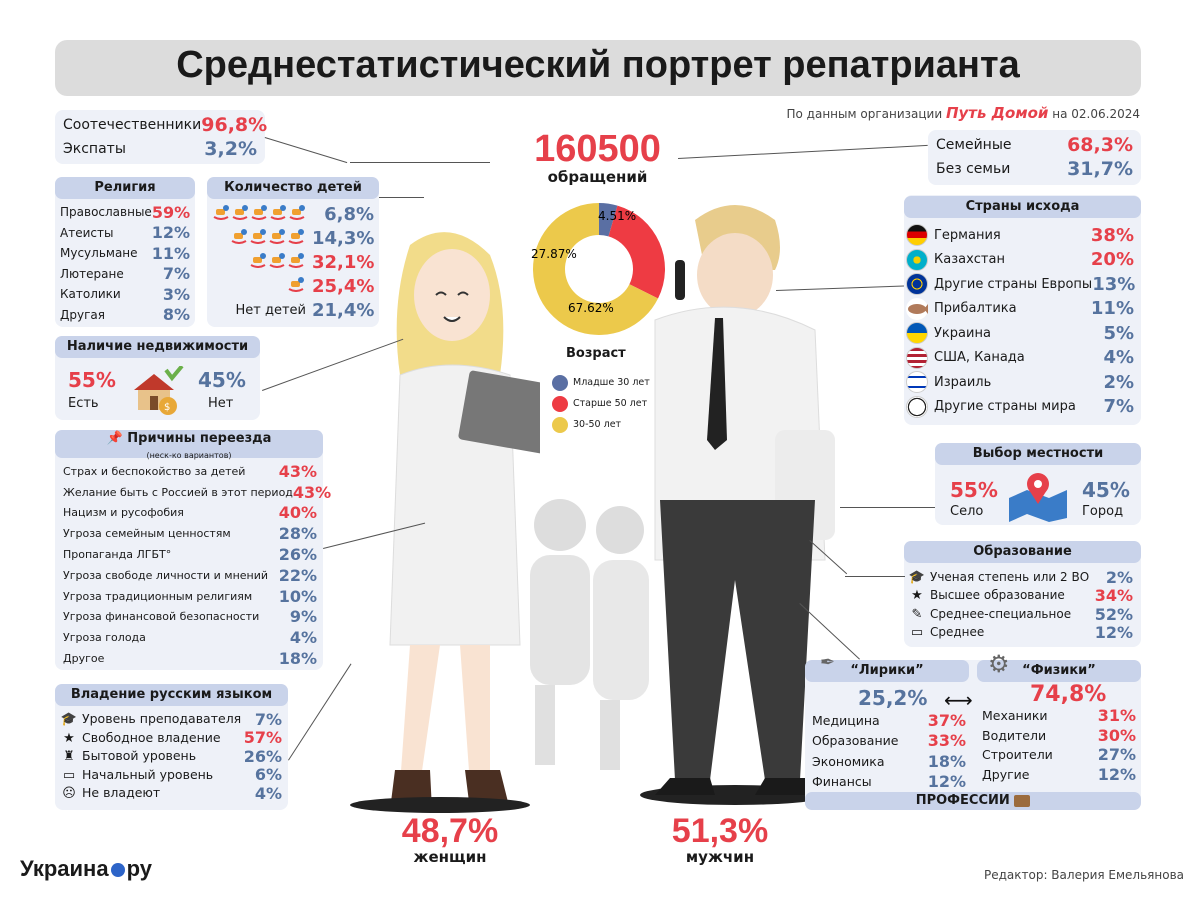 The height and width of the screenshot is (900, 1198). I want to click on reasons-subtitle: (неск-ко вариантов), so click(189, 455).